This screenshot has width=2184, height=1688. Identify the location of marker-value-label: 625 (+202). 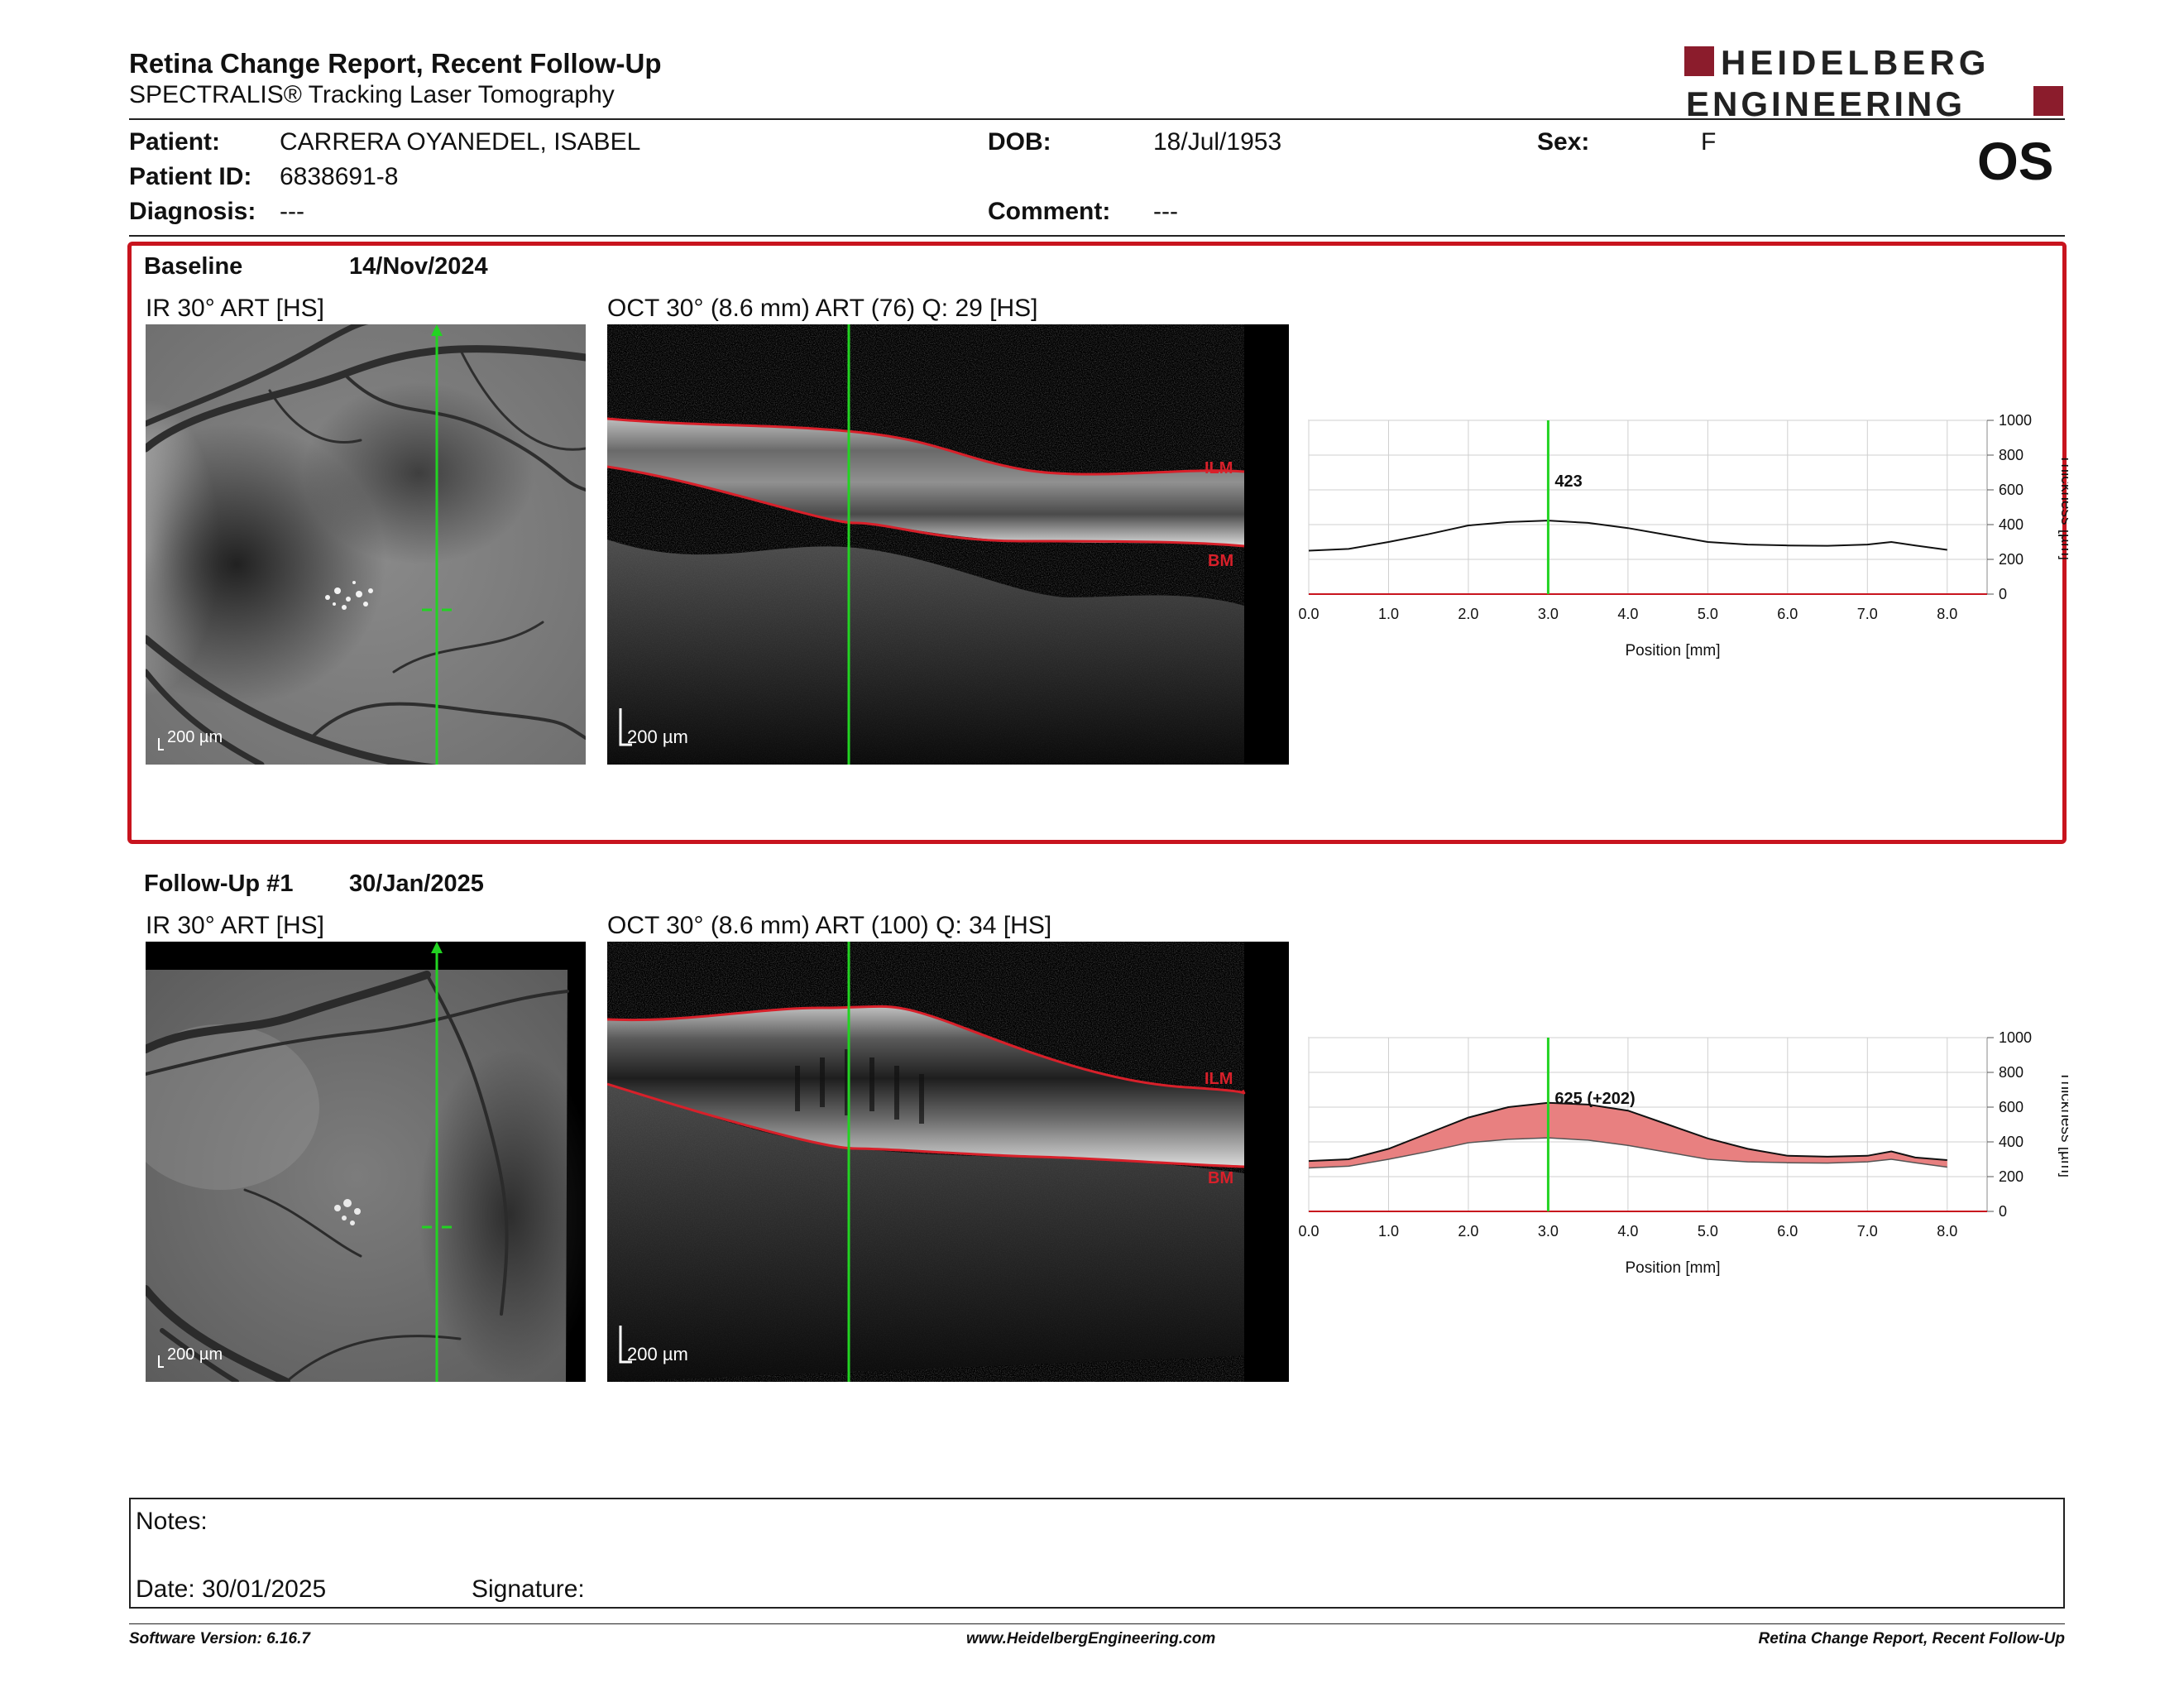
(1594, 1099).